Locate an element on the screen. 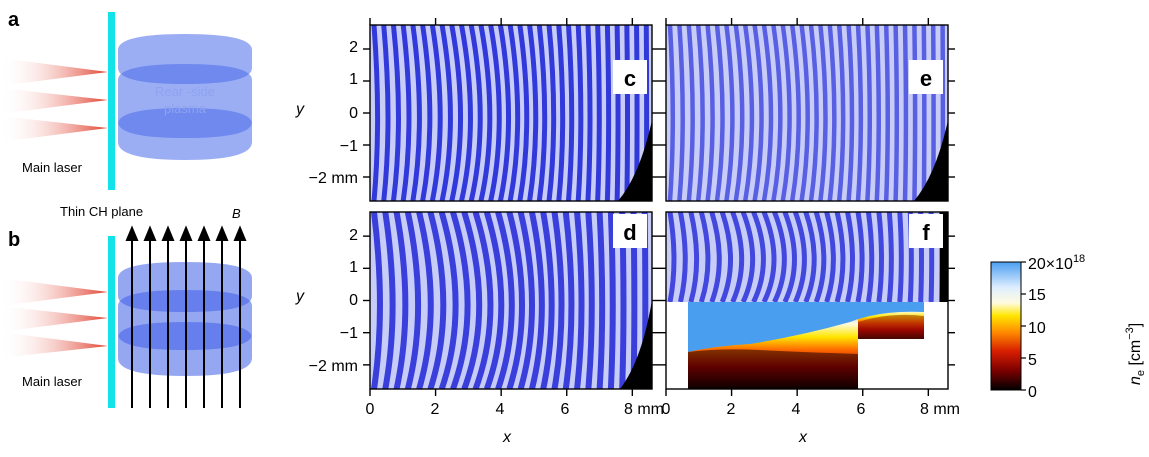  panel-a-letter: a is located at coordinates (14, 20).